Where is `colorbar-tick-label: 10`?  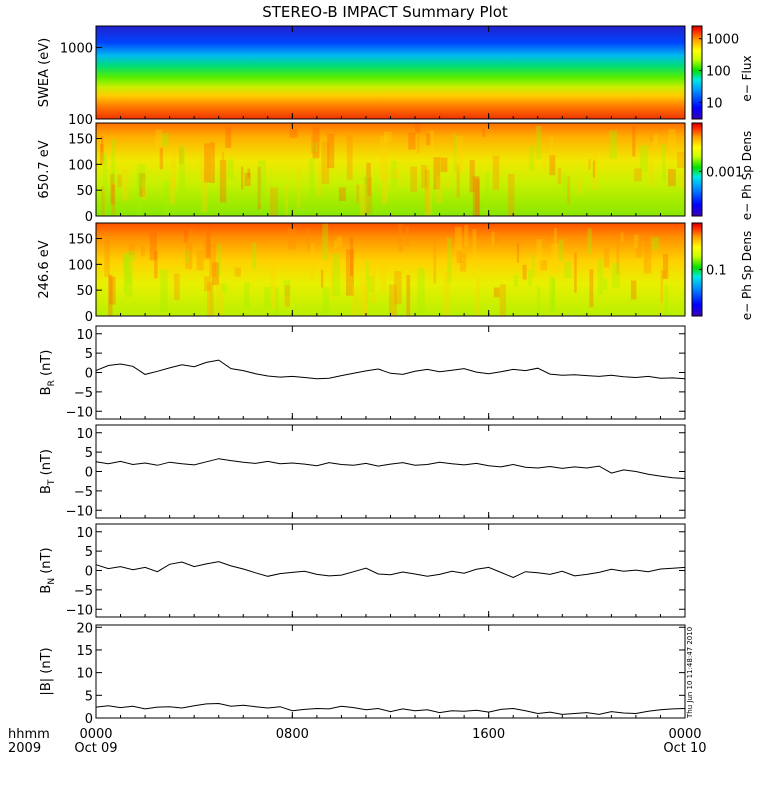 colorbar-tick-label: 10 is located at coordinates (714, 103).